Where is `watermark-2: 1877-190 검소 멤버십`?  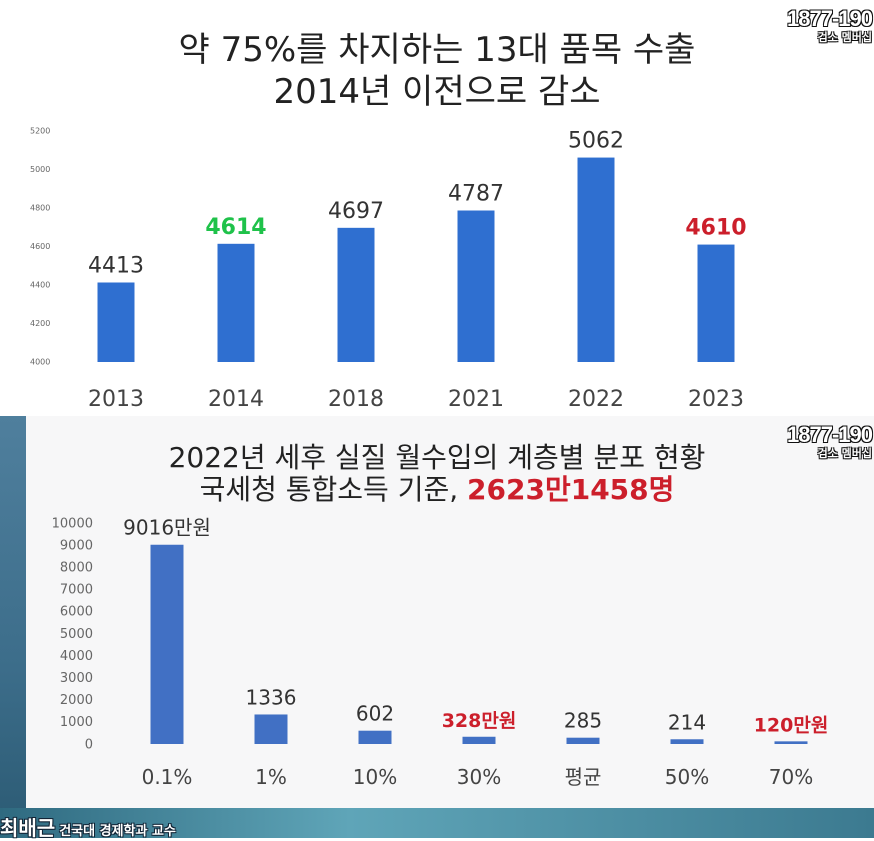
watermark-2: 1877-190 검소 멤버십 is located at coordinates (830, 441).